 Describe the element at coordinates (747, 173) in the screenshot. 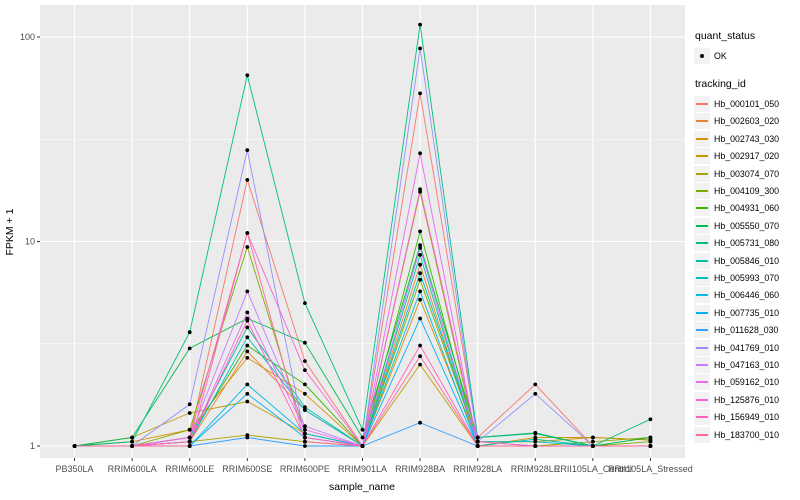

I see `legend-item-Hb_003074_070: Hb_003074_070` at that location.